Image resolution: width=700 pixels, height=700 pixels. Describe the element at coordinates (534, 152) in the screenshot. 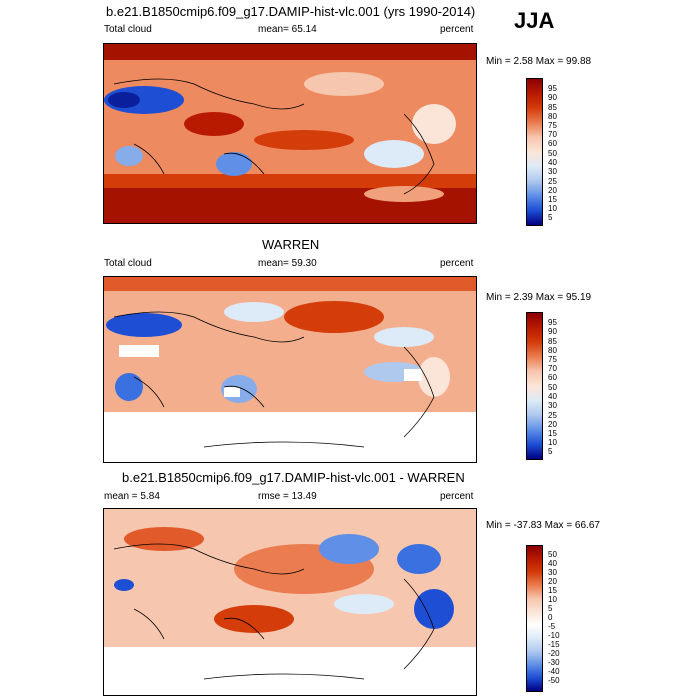

I see `panel1-colorbar` at that location.